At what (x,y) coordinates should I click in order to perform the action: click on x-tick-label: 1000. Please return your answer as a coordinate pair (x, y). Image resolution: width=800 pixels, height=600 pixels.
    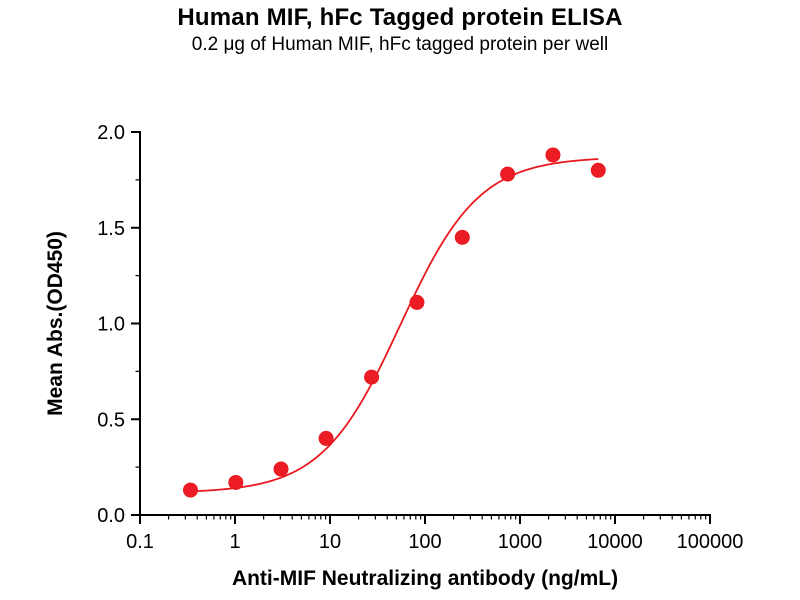
    Looking at the image, I should click on (520, 542).